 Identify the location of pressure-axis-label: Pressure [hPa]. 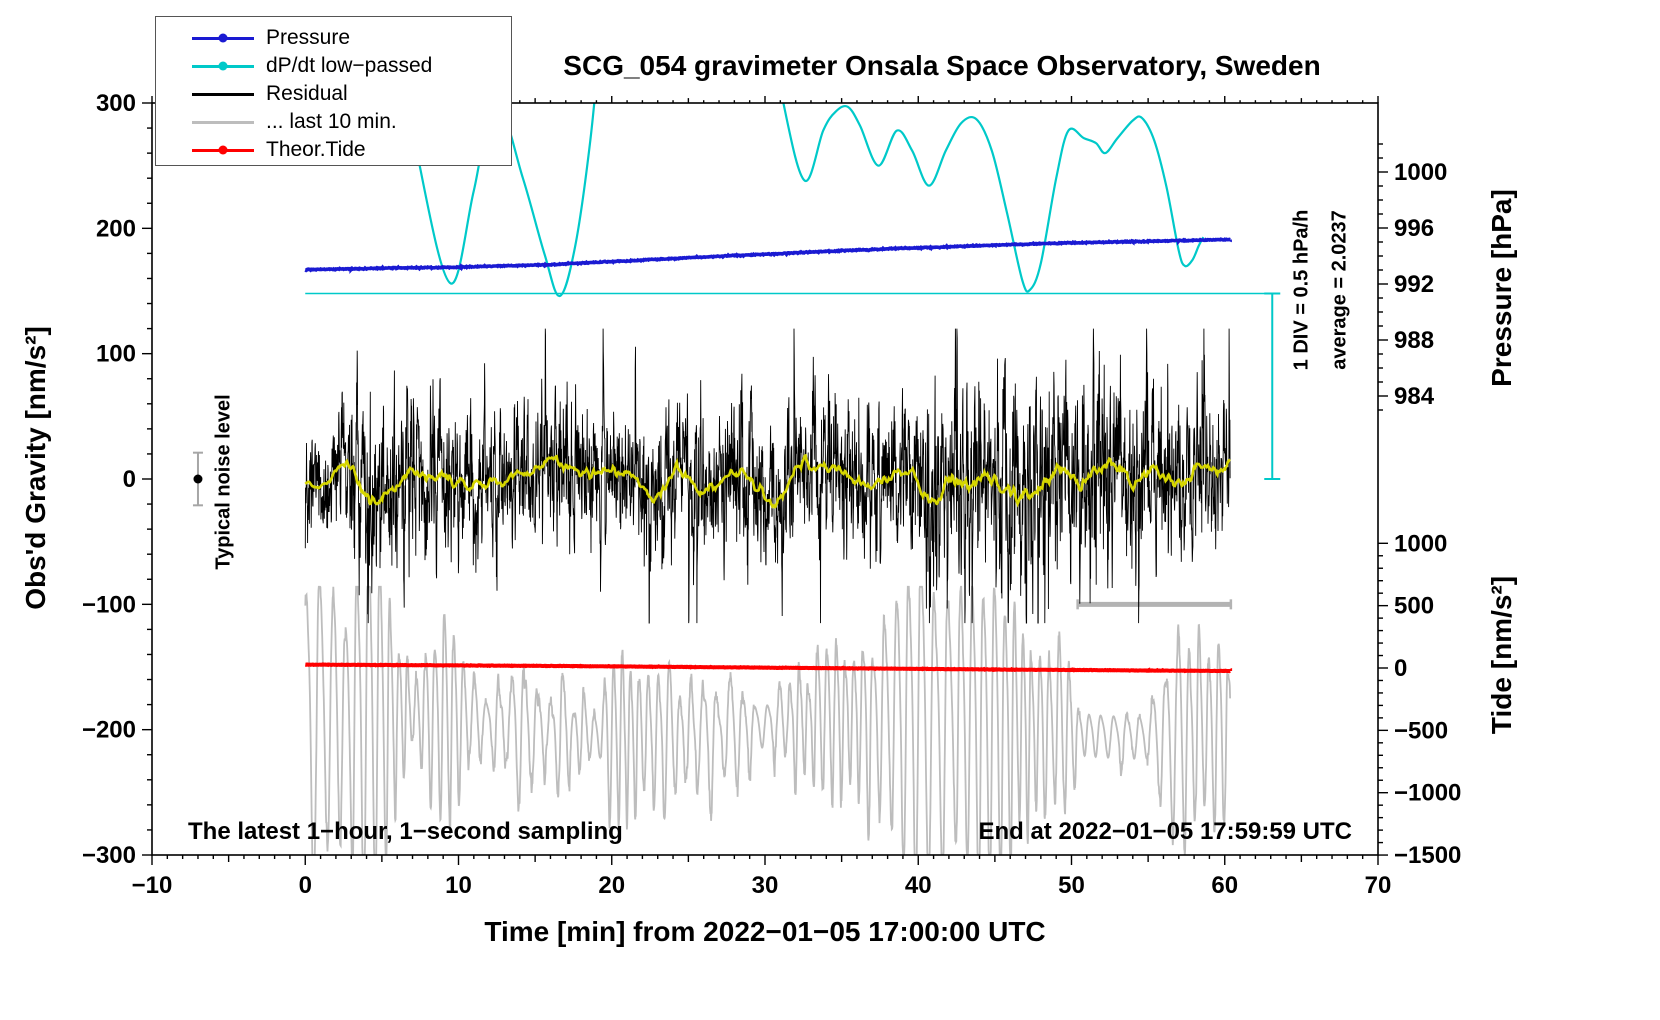
(1501, 288).